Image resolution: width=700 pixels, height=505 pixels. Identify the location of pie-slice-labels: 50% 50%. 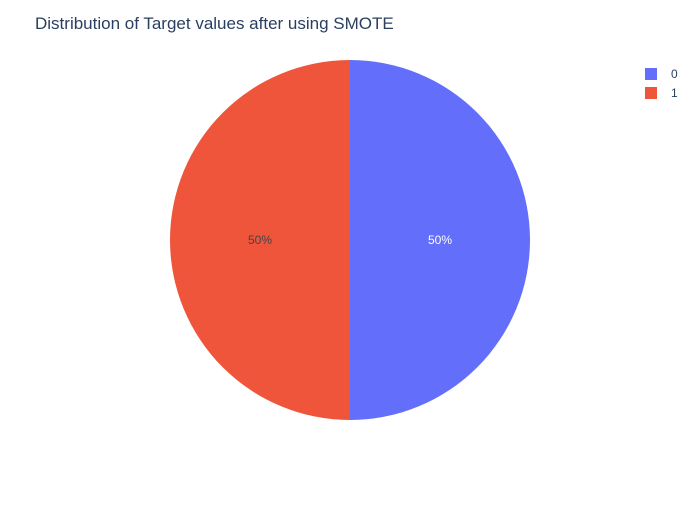
(350, 240).